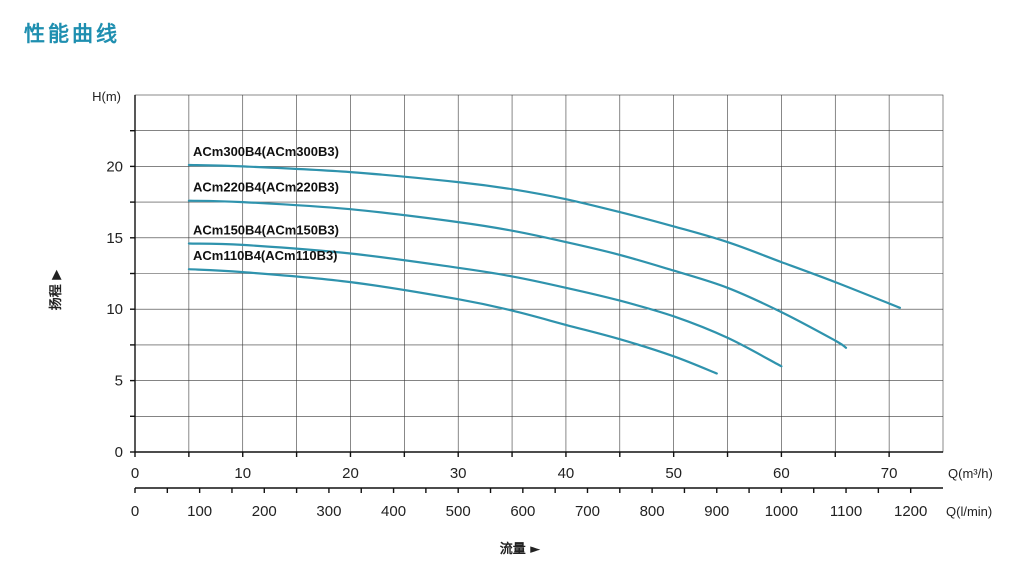 This screenshot has height=563, width=1029. Describe the element at coordinates (114, 309) in the screenshot. I see `y-tick-label: 10` at that location.